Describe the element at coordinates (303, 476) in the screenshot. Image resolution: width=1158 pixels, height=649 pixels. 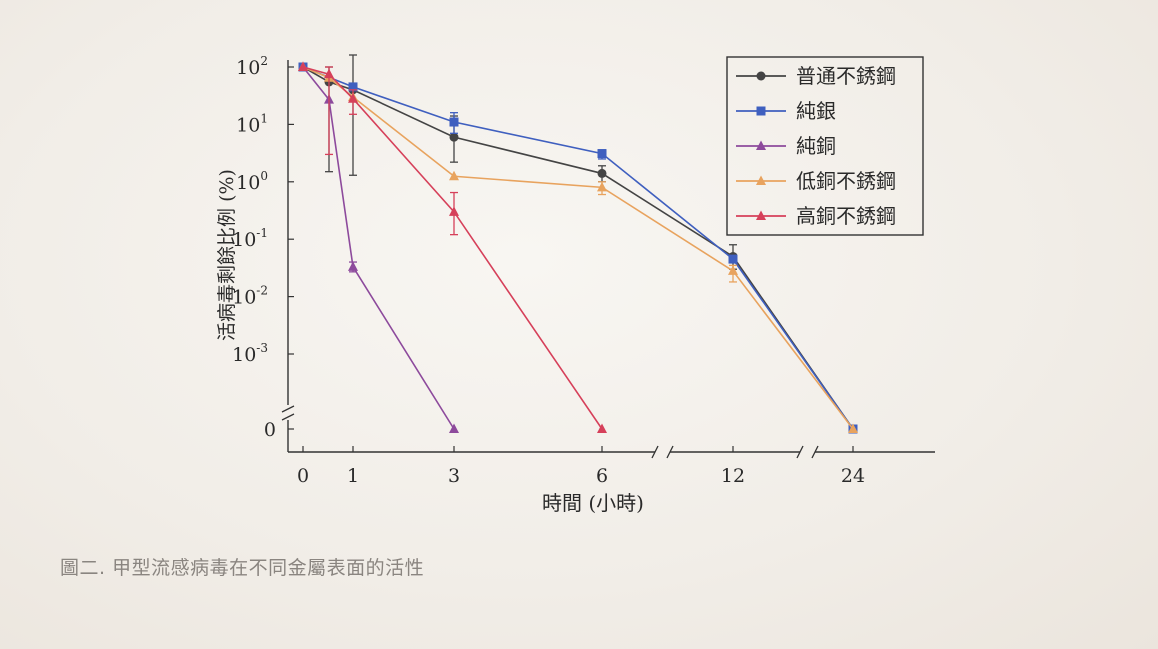
I see `x-tick-label: 0` at that location.